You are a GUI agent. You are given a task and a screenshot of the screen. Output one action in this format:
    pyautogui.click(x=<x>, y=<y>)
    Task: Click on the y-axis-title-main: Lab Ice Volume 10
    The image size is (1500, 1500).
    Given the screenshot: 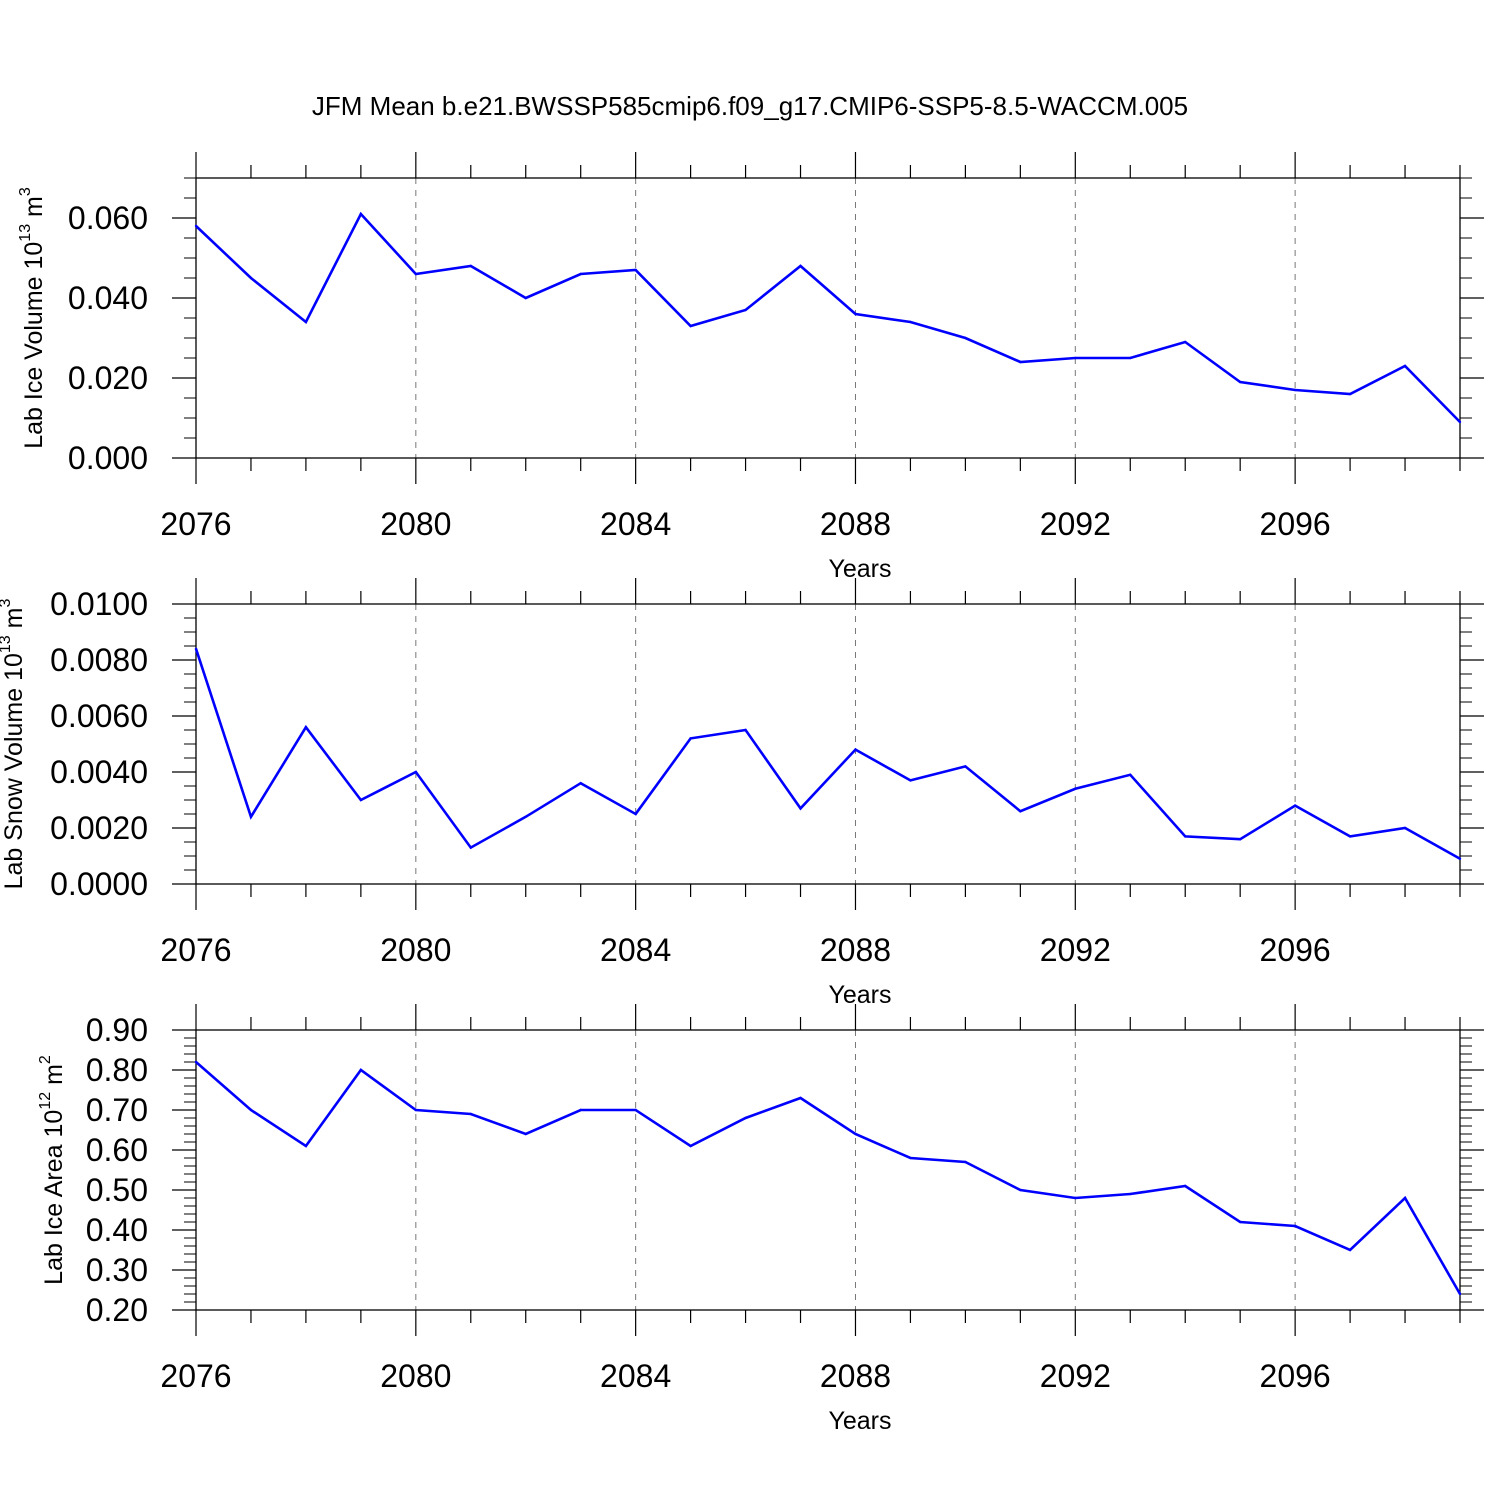 What is the action you would take?
    pyautogui.click(x=34, y=345)
    